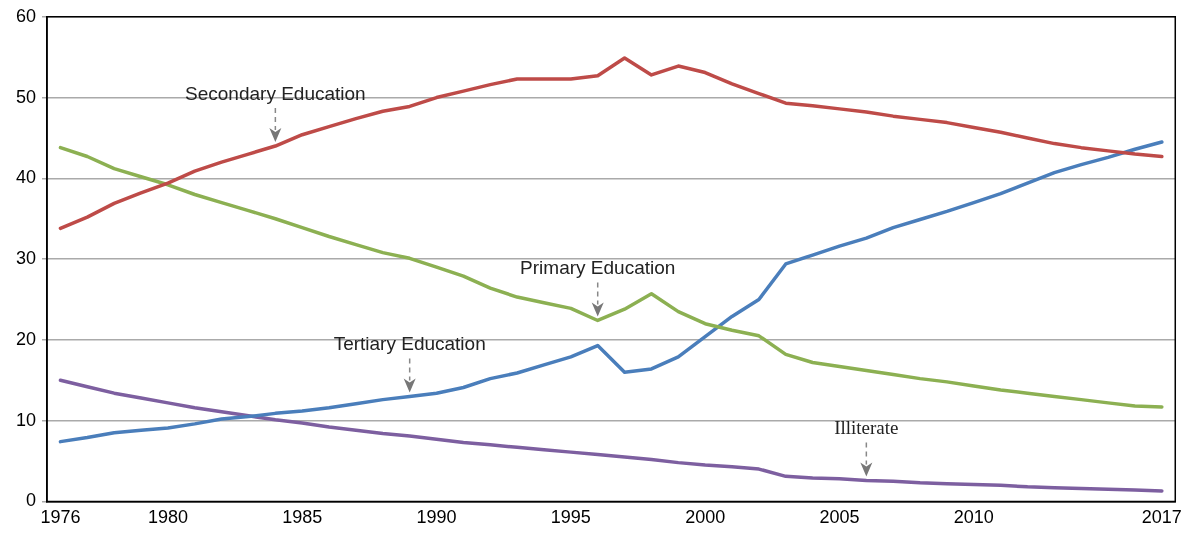 The width and height of the screenshot is (1188, 539). I want to click on y-tick-label: 50, so click(26, 96).